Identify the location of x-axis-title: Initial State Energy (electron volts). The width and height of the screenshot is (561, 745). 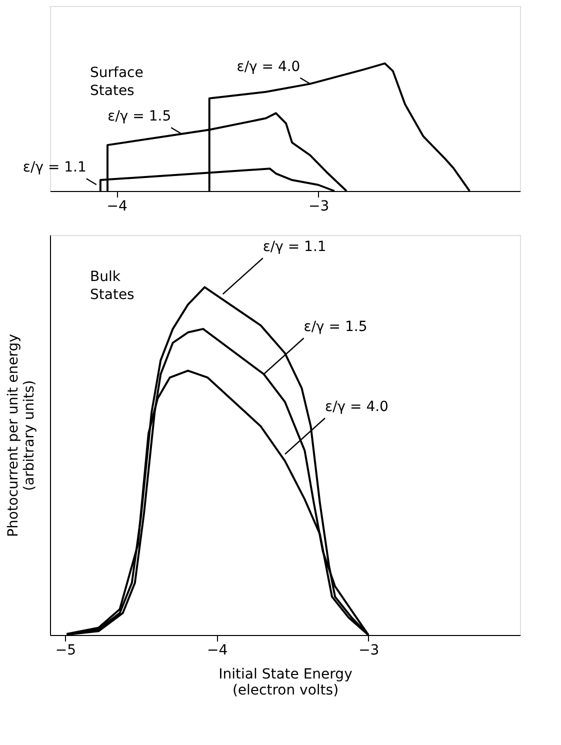
(285, 682).